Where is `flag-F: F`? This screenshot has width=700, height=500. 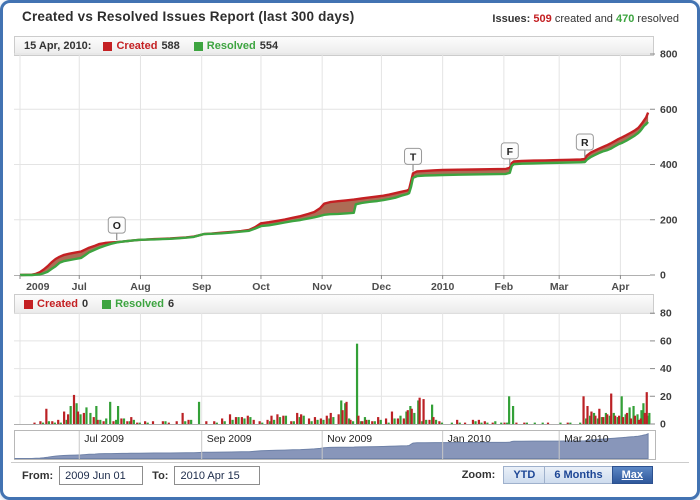 flag-F: F is located at coordinates (509, 154).